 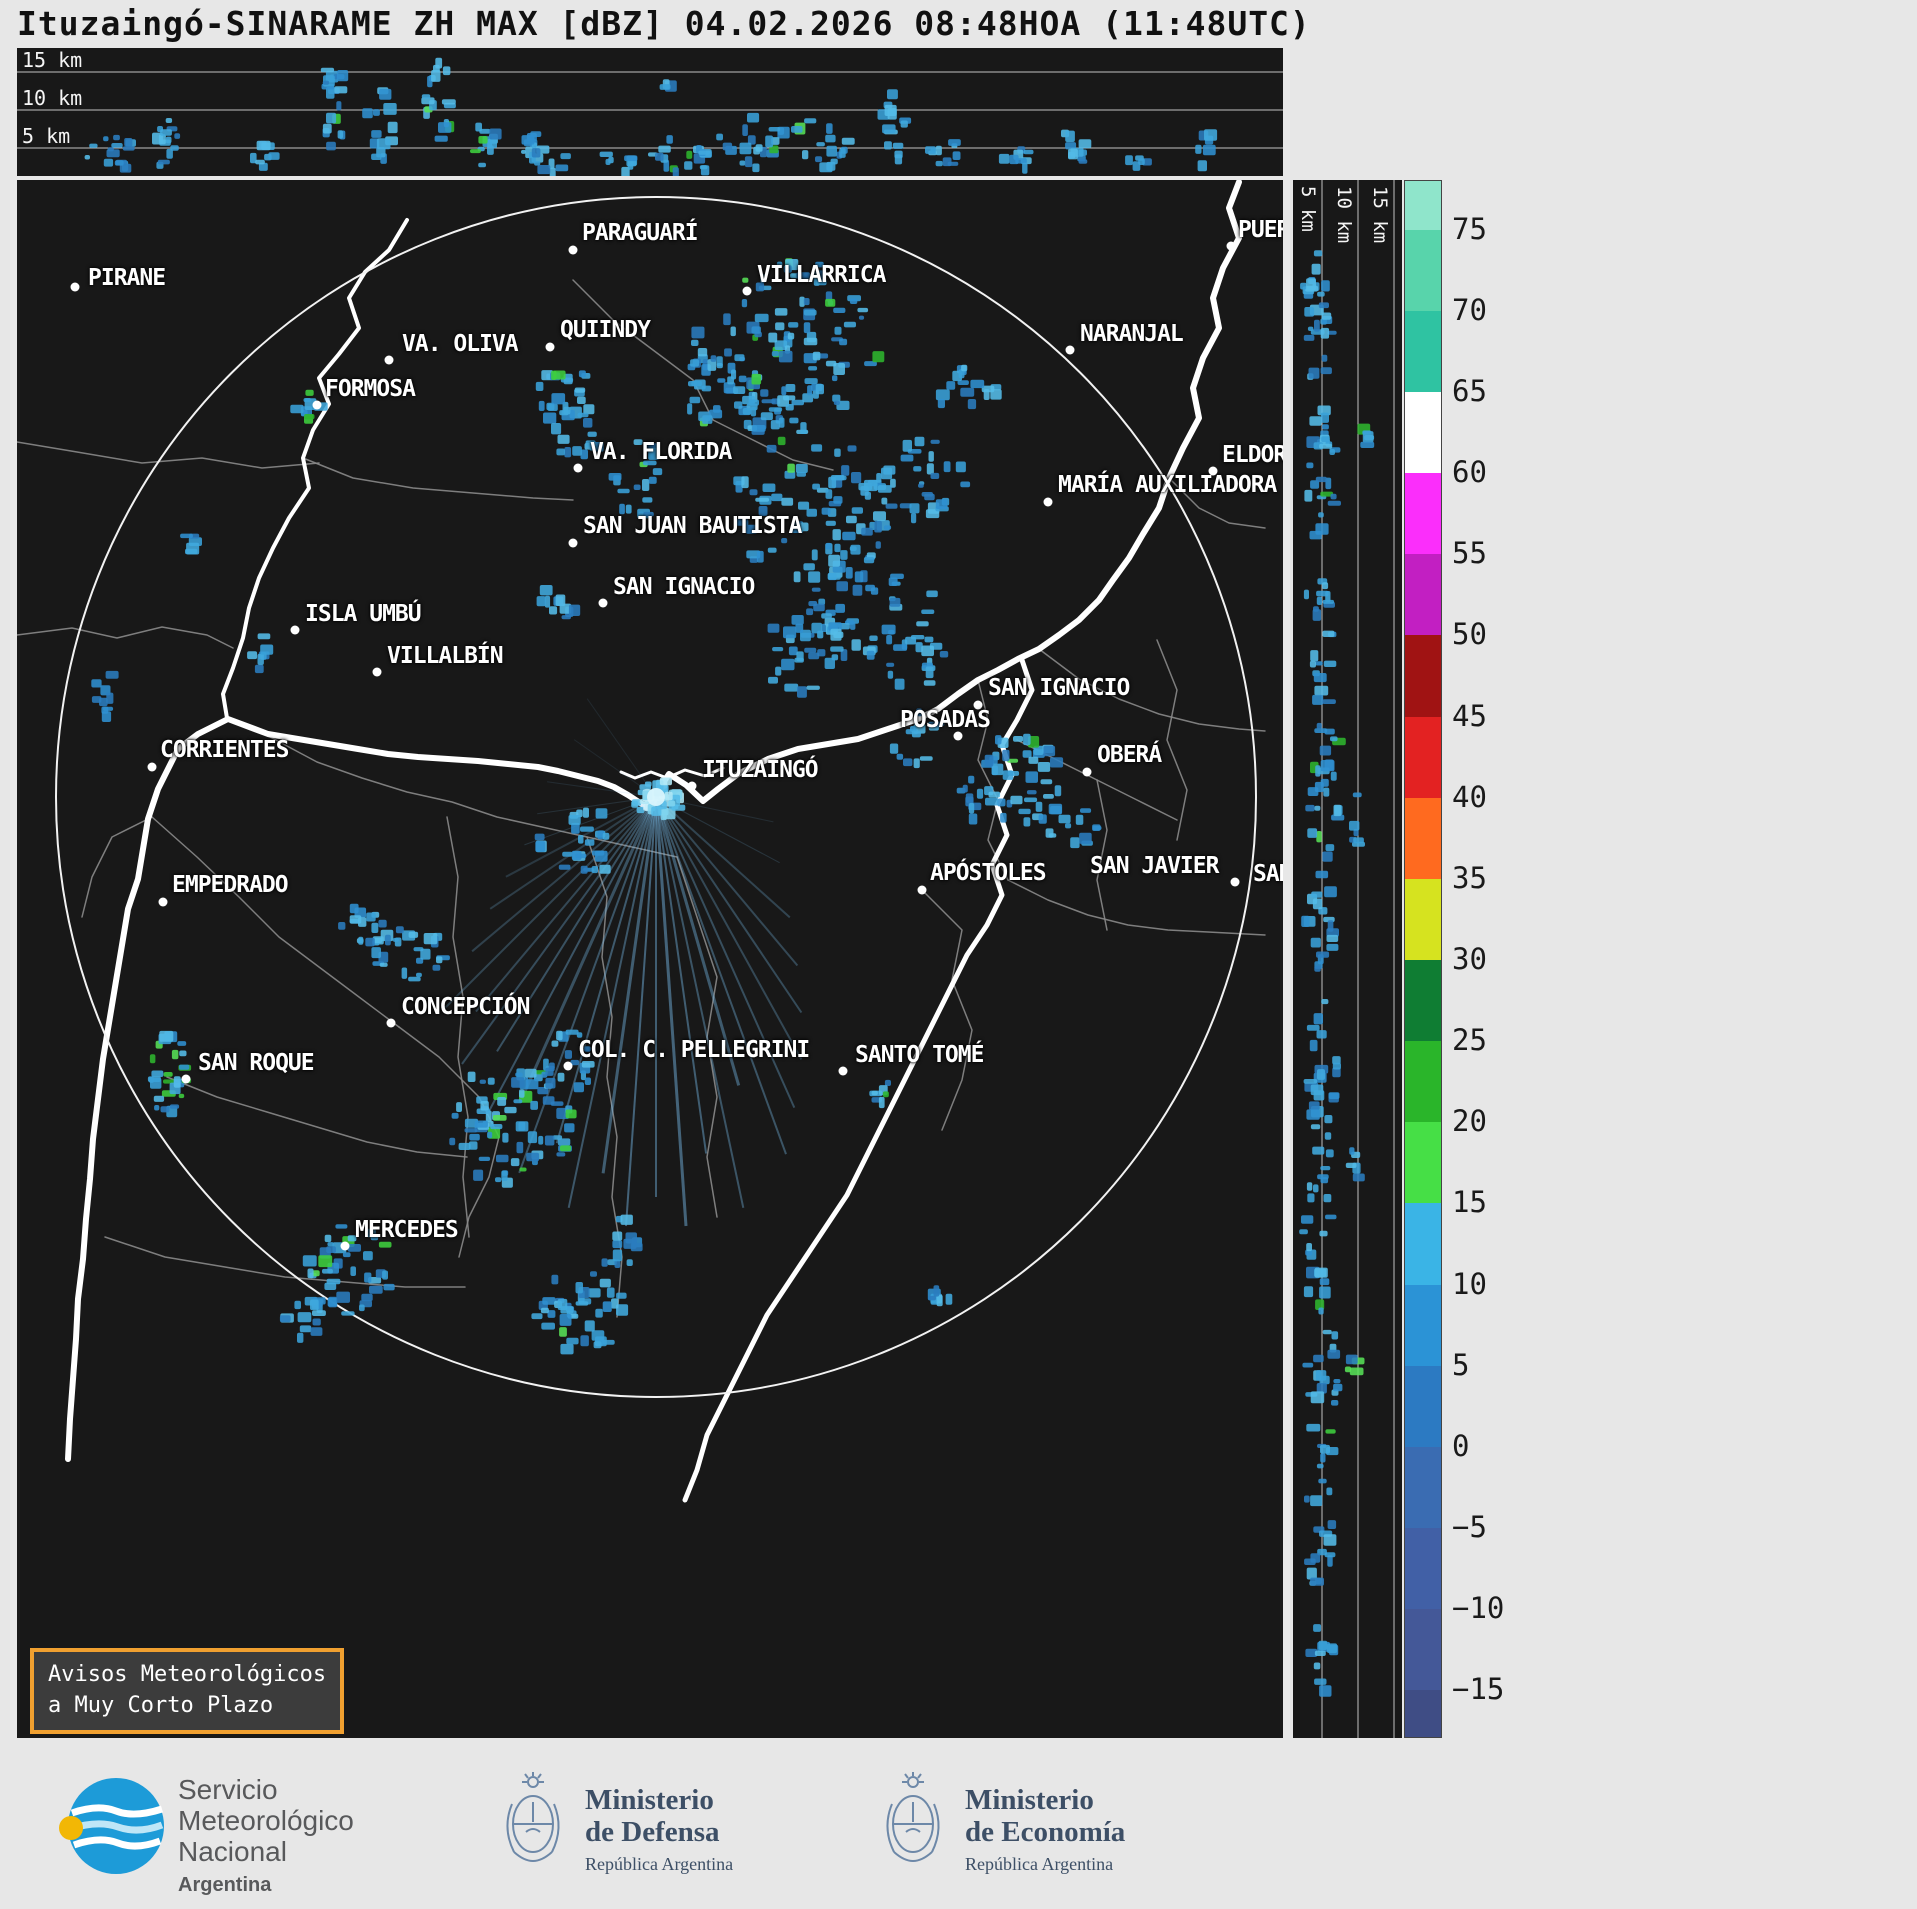 I want to click on city-label: NARANJAL, so click(x=1132, y=334).